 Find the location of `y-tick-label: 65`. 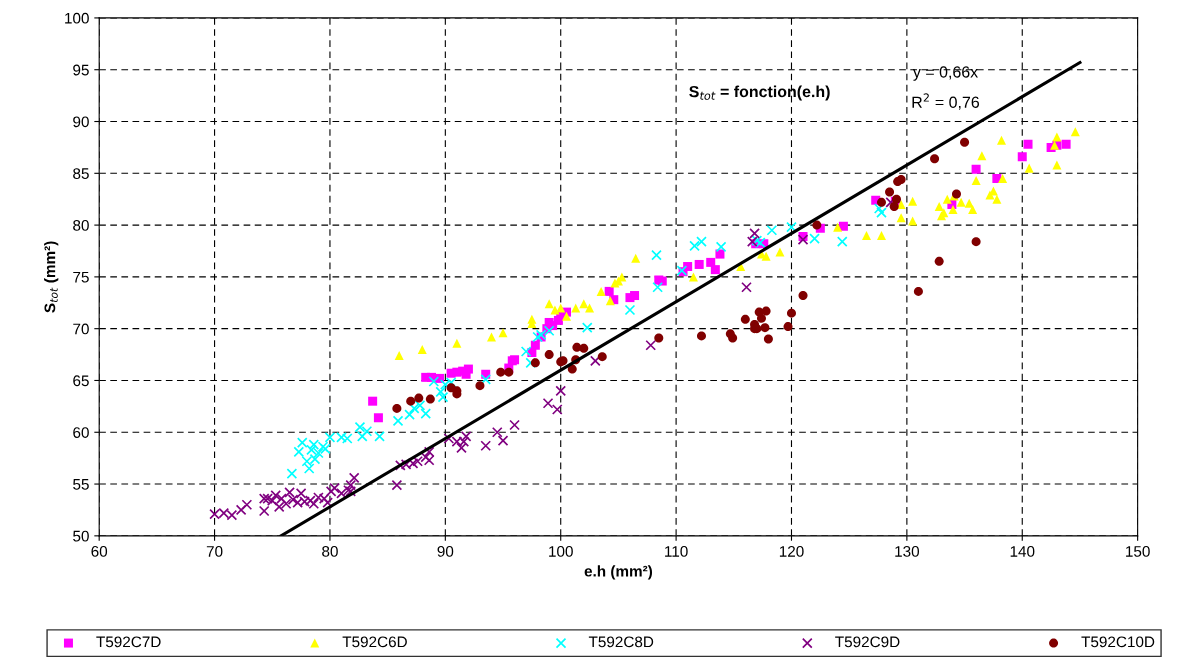

y-tick-label: 65 is located at coordinates (81, 381).